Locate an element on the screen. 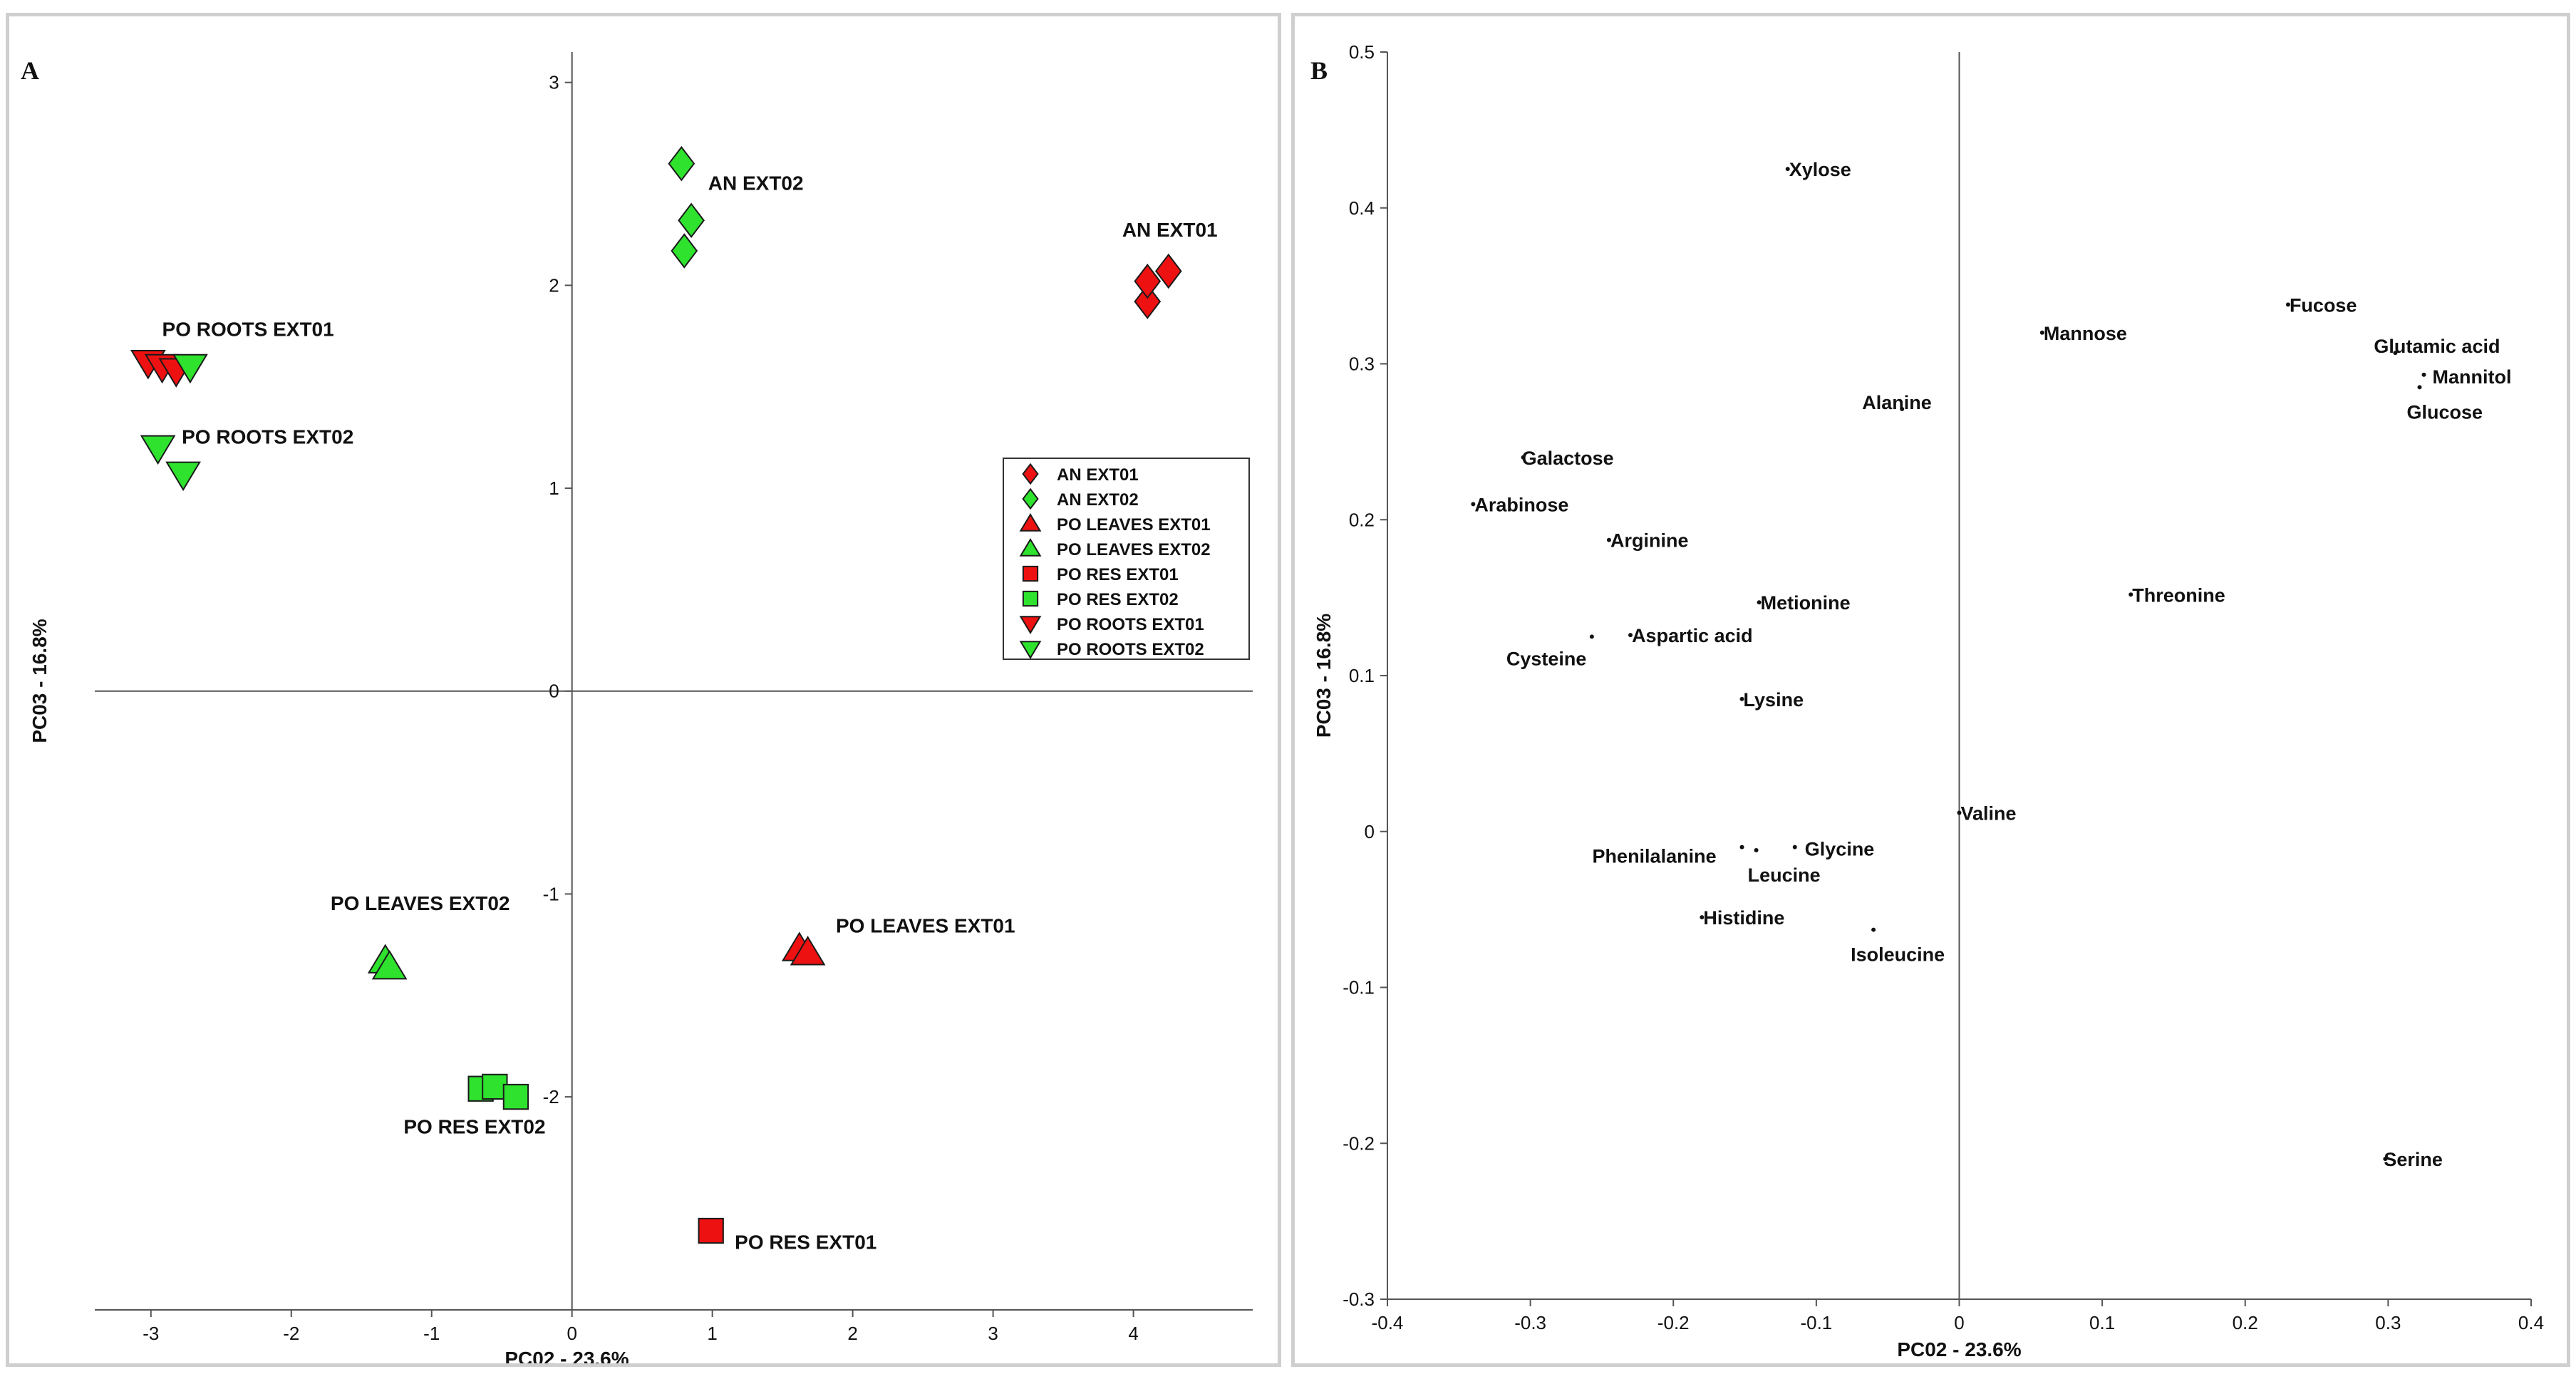 This screenshot has height=1384, width=2576. y-tick-label: 2 is located at coordinates (554, 285).